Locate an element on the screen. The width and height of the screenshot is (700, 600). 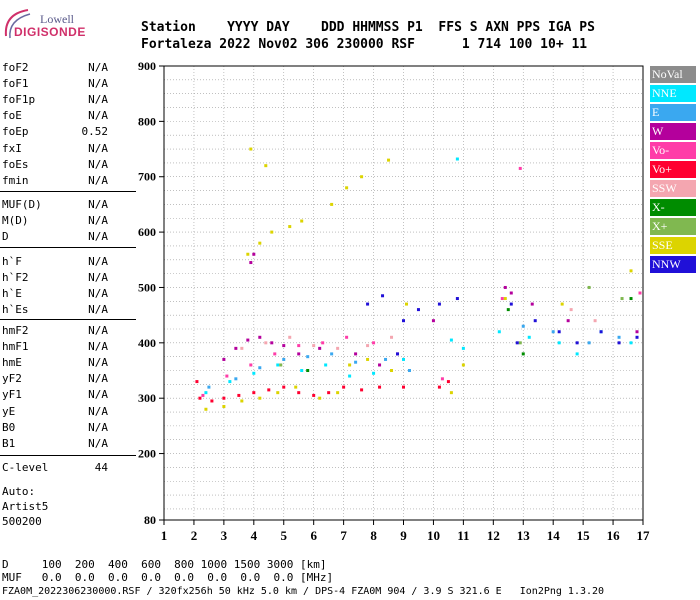
param-row: M(D) N/A is located at coordinates (56, 221).